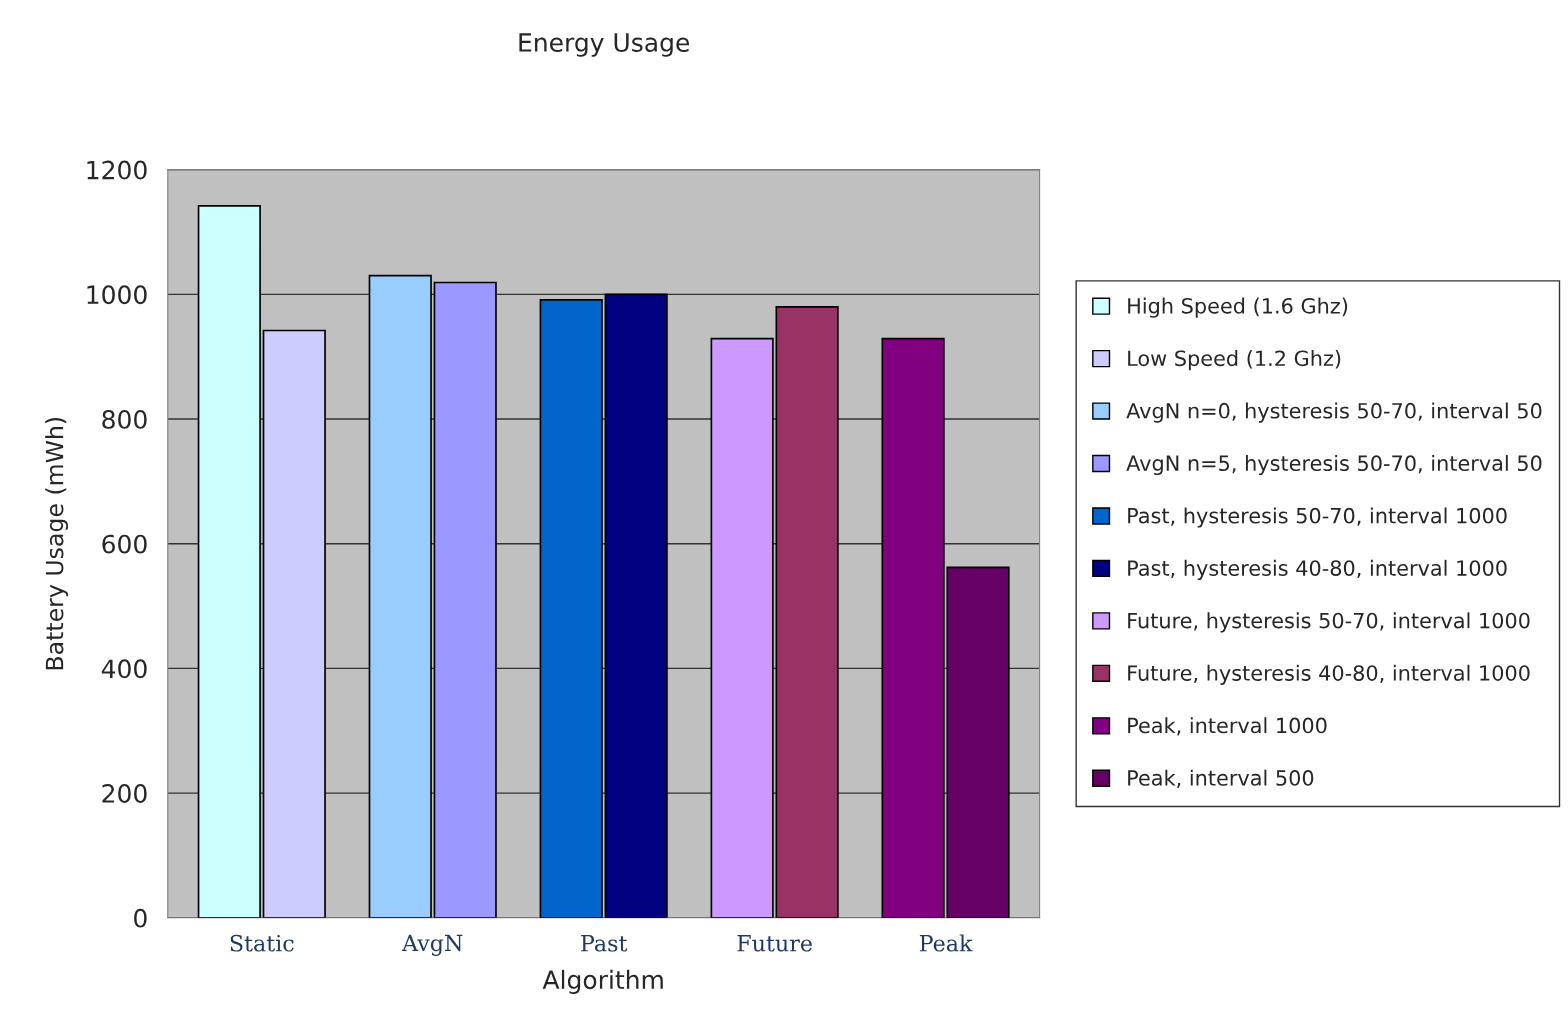  I want to click on x-tick-label: Peak, so click(946, 943).